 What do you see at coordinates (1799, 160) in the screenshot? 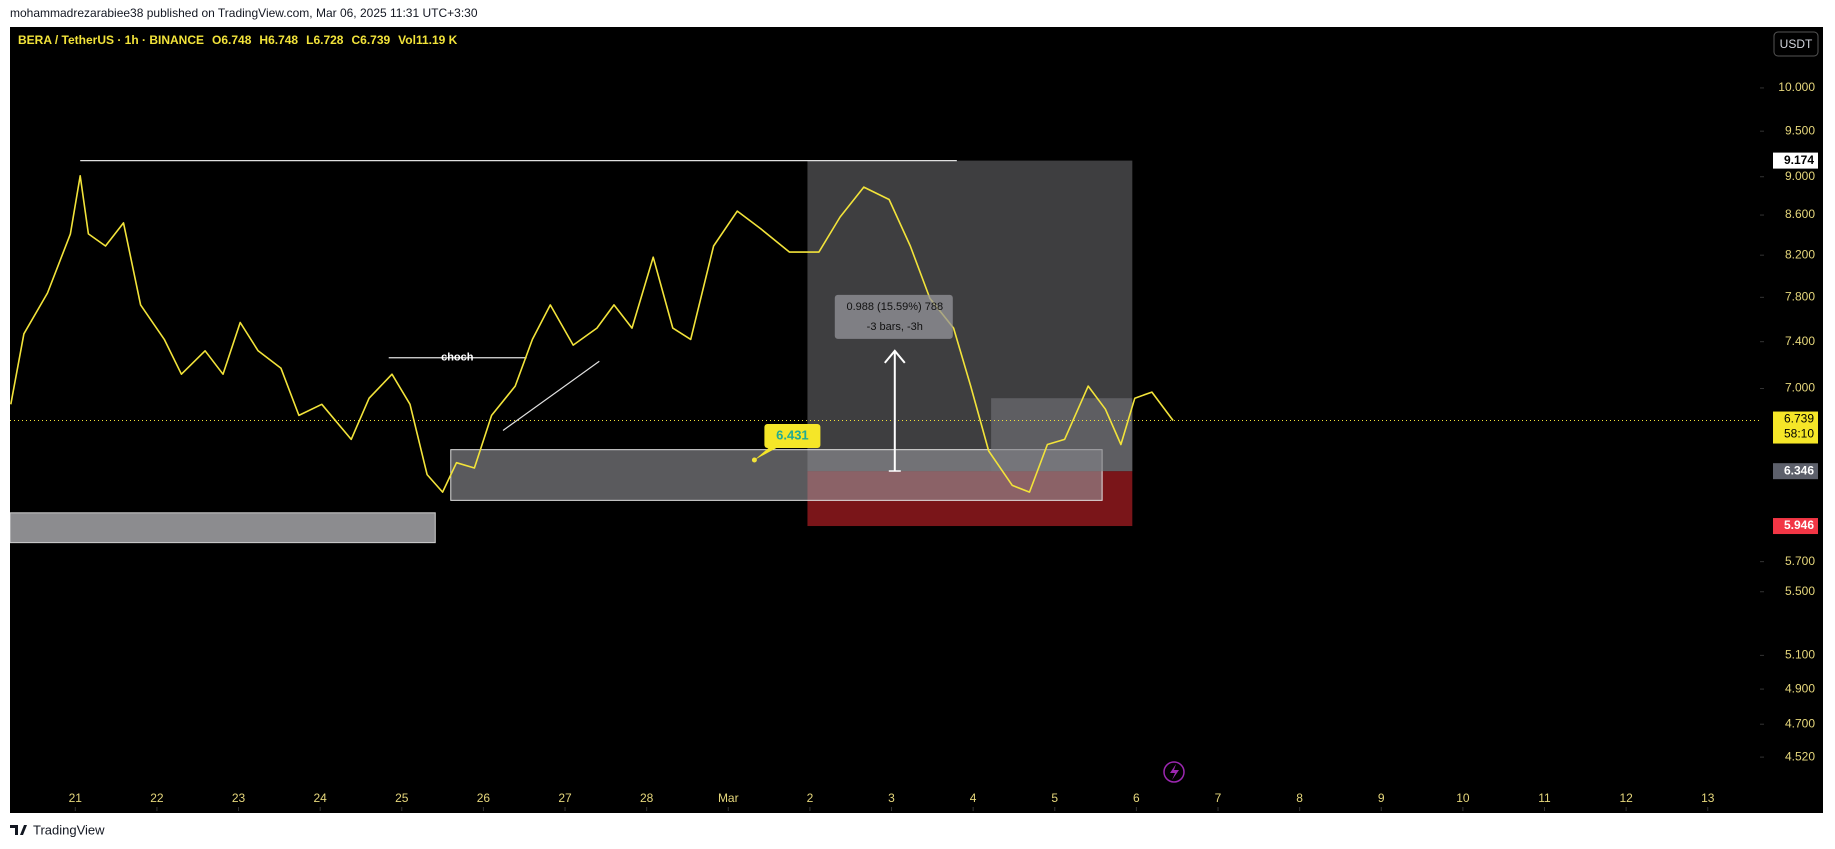
I see `price-badge-label: 9.174` at bounding box center [1799, 160].